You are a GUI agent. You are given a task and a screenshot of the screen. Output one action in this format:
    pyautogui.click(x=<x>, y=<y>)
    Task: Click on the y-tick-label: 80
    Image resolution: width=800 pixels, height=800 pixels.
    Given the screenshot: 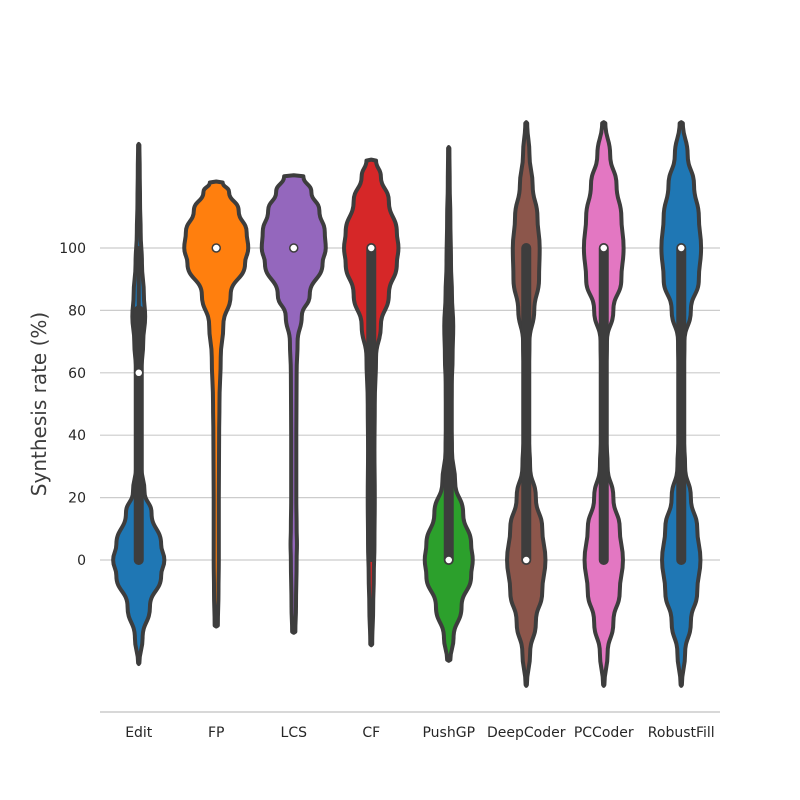 What is the action you would take?
    pyautogui.click(x=77, y=311)
    